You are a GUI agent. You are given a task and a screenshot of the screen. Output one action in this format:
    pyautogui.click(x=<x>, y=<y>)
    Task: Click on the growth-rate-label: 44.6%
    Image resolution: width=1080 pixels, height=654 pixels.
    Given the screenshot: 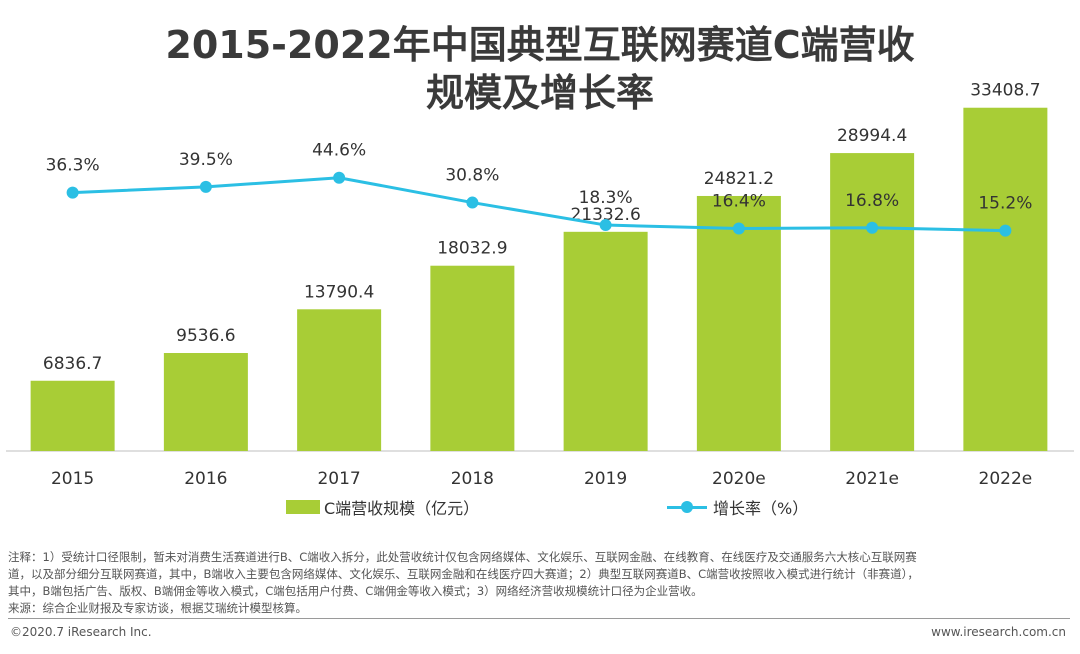 What is the action you would take?
    pyautogui.click(x=339, y=151)
    